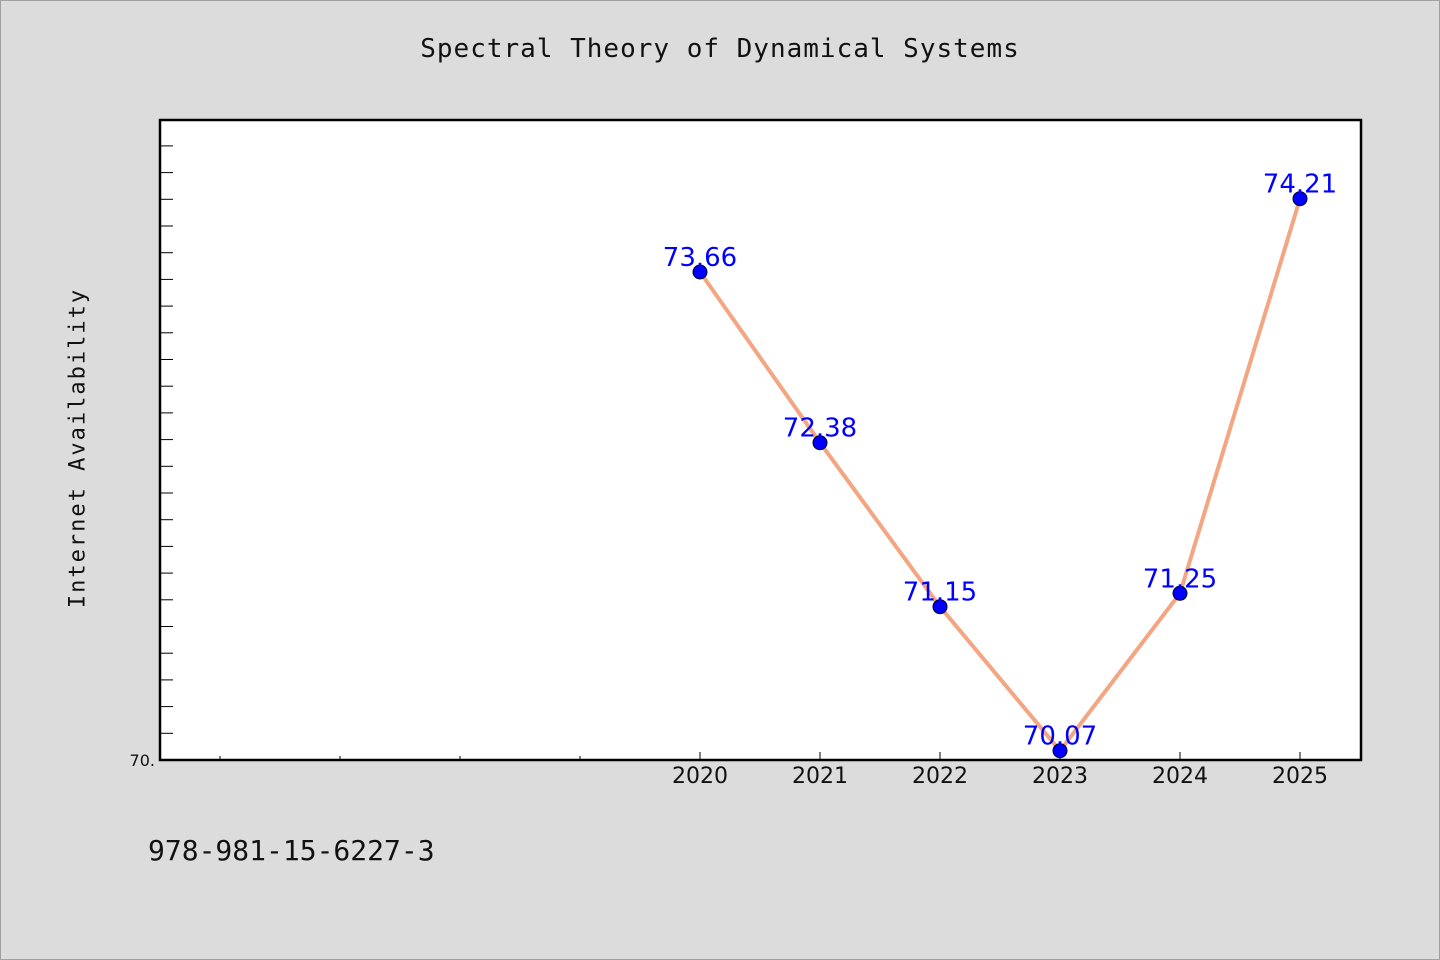 The image size is (1440, 960). I want to click on x-tick-label: 2022, so click(940, 776).